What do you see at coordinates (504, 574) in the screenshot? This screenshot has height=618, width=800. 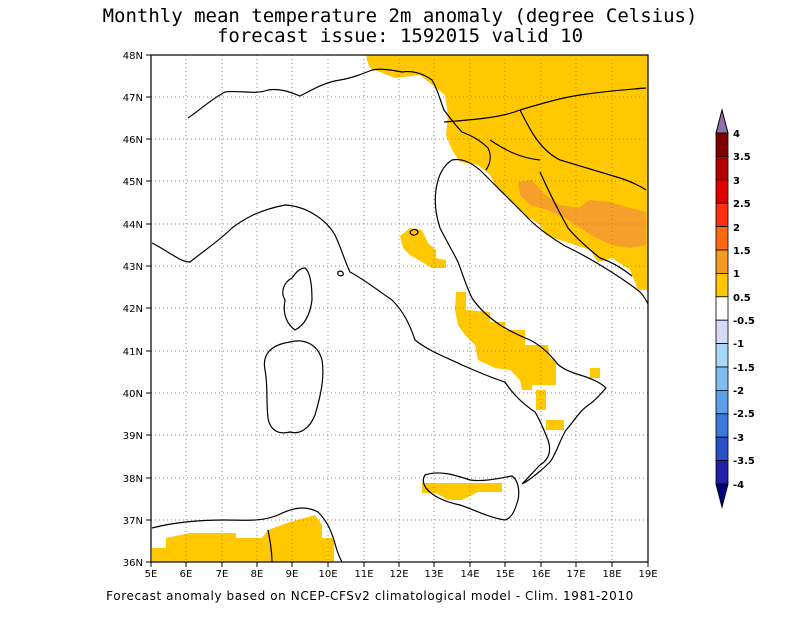 I see `lon-label: 15E` at bounding box center [504, 574].